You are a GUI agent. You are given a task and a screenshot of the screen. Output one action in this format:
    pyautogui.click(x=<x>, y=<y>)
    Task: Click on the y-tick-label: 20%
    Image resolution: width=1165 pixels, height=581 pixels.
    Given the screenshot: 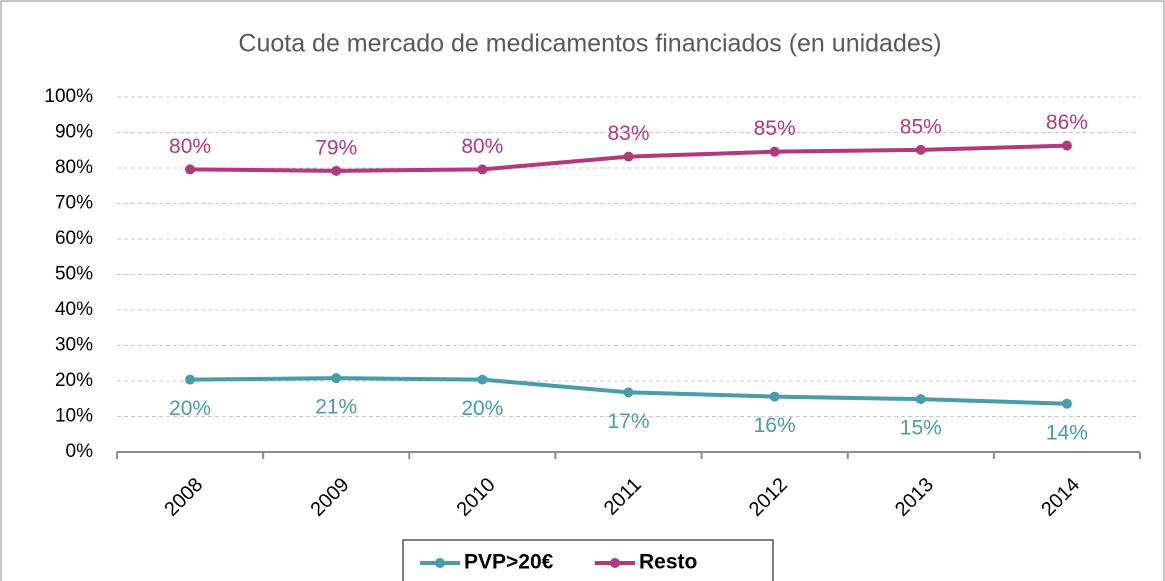 What is the action you would take?
    pyautogui.click(x=74, y=380)
    